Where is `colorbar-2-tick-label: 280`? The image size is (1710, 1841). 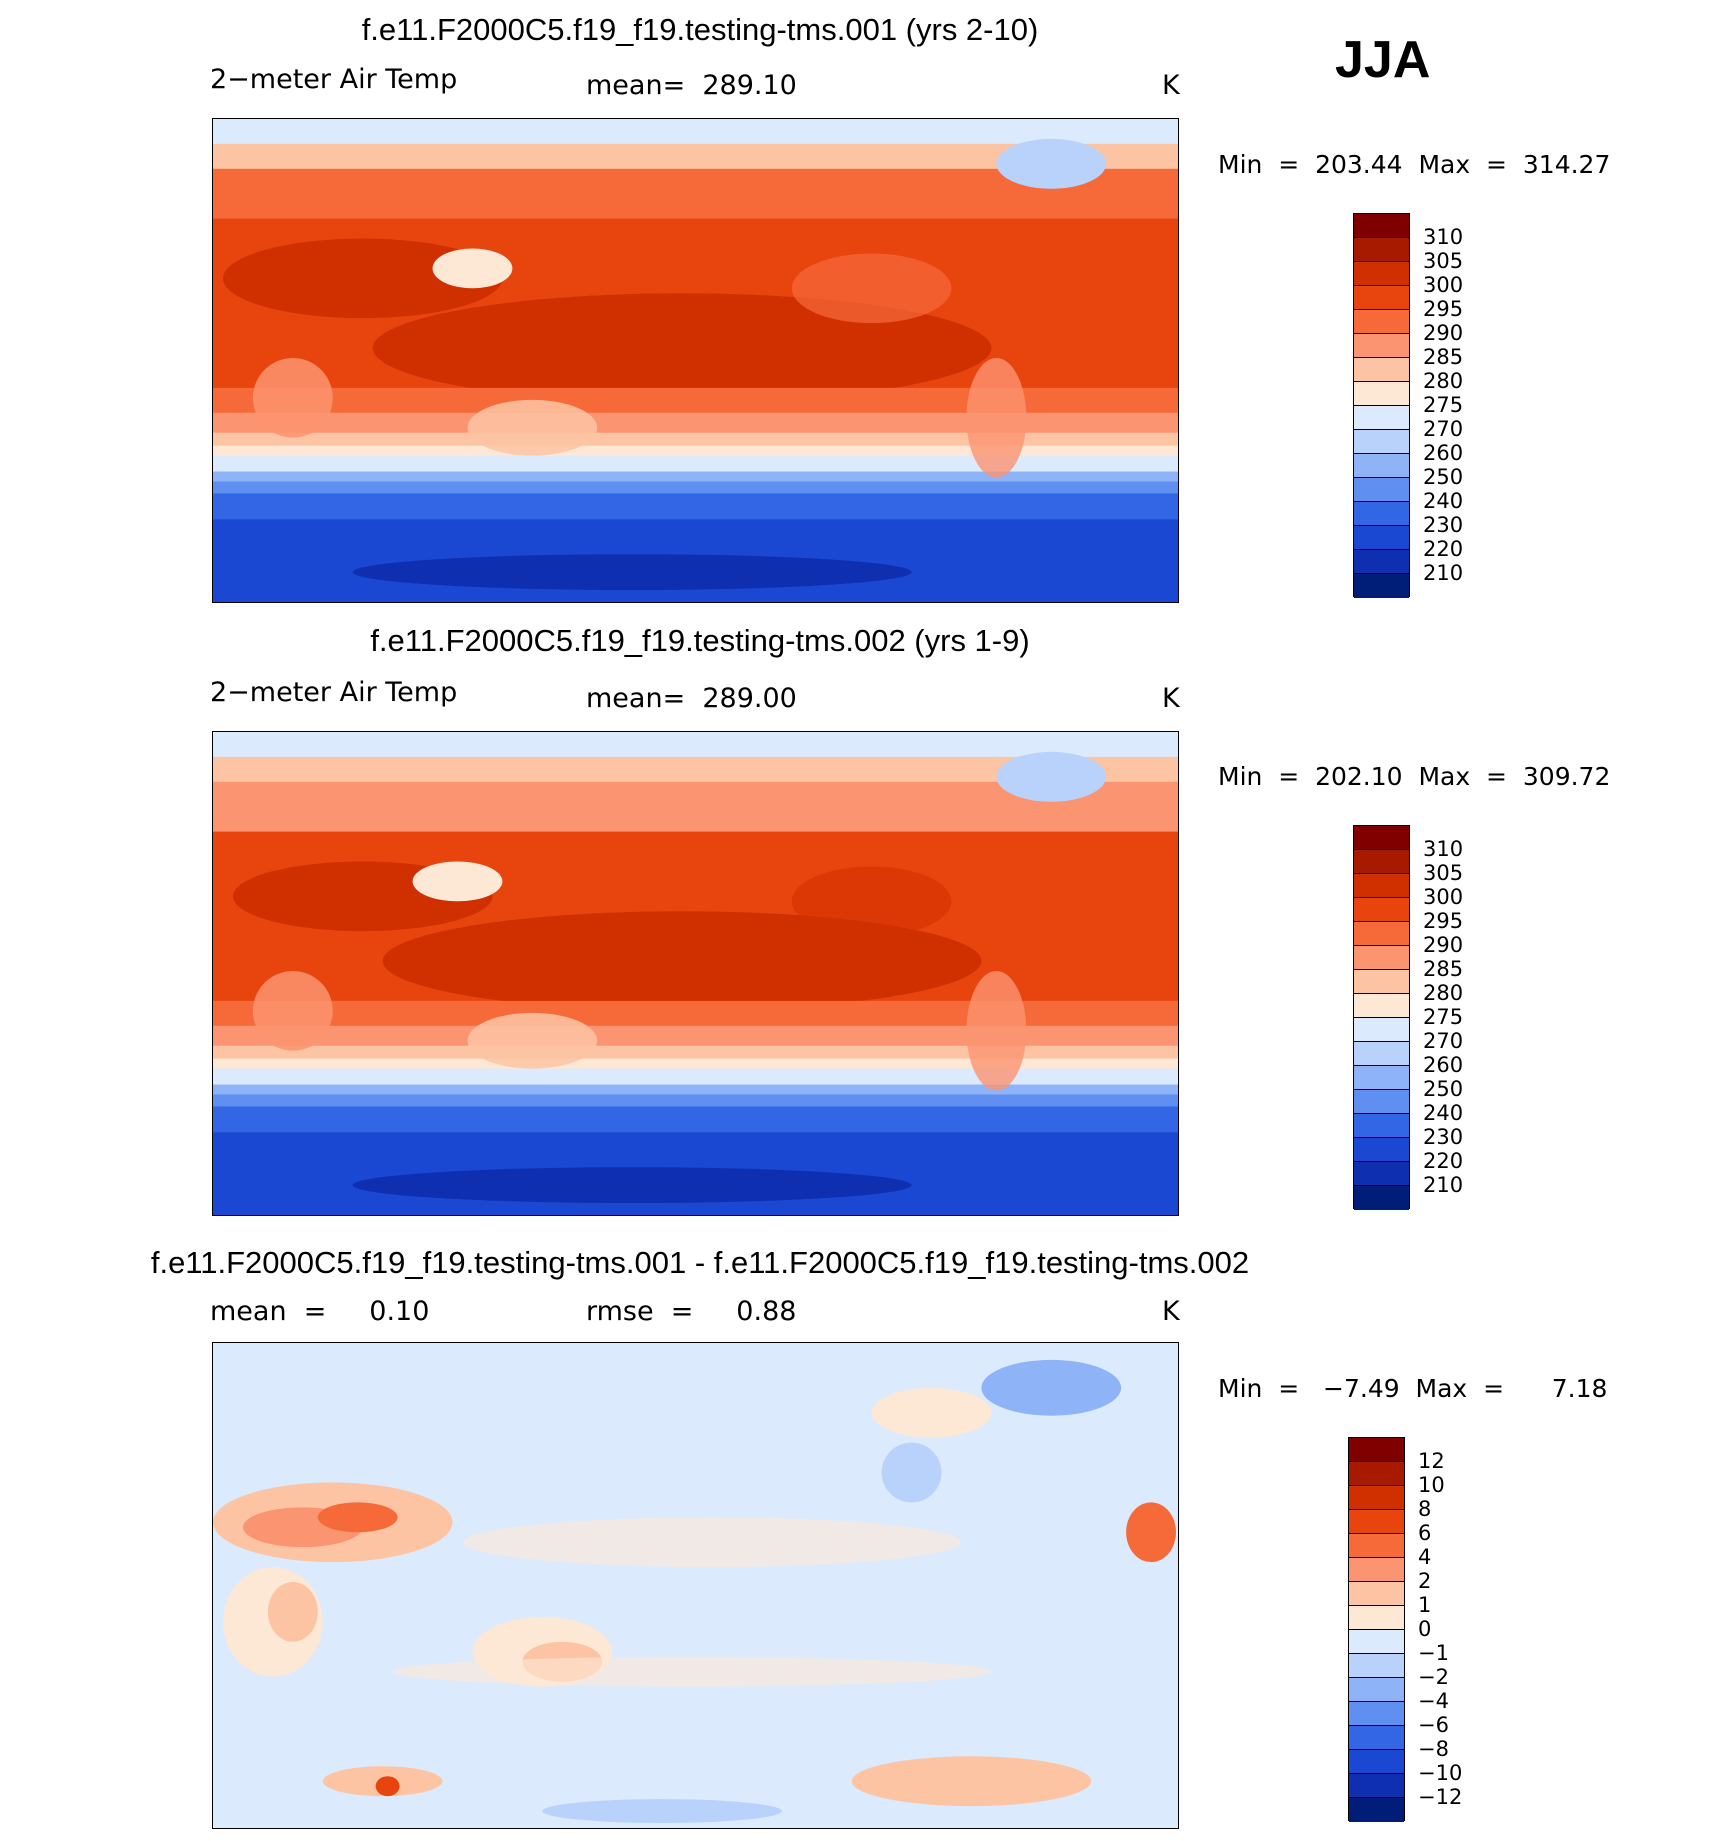 colorbar-2-tick-label: 280 is located at coordinates (1443, 993).